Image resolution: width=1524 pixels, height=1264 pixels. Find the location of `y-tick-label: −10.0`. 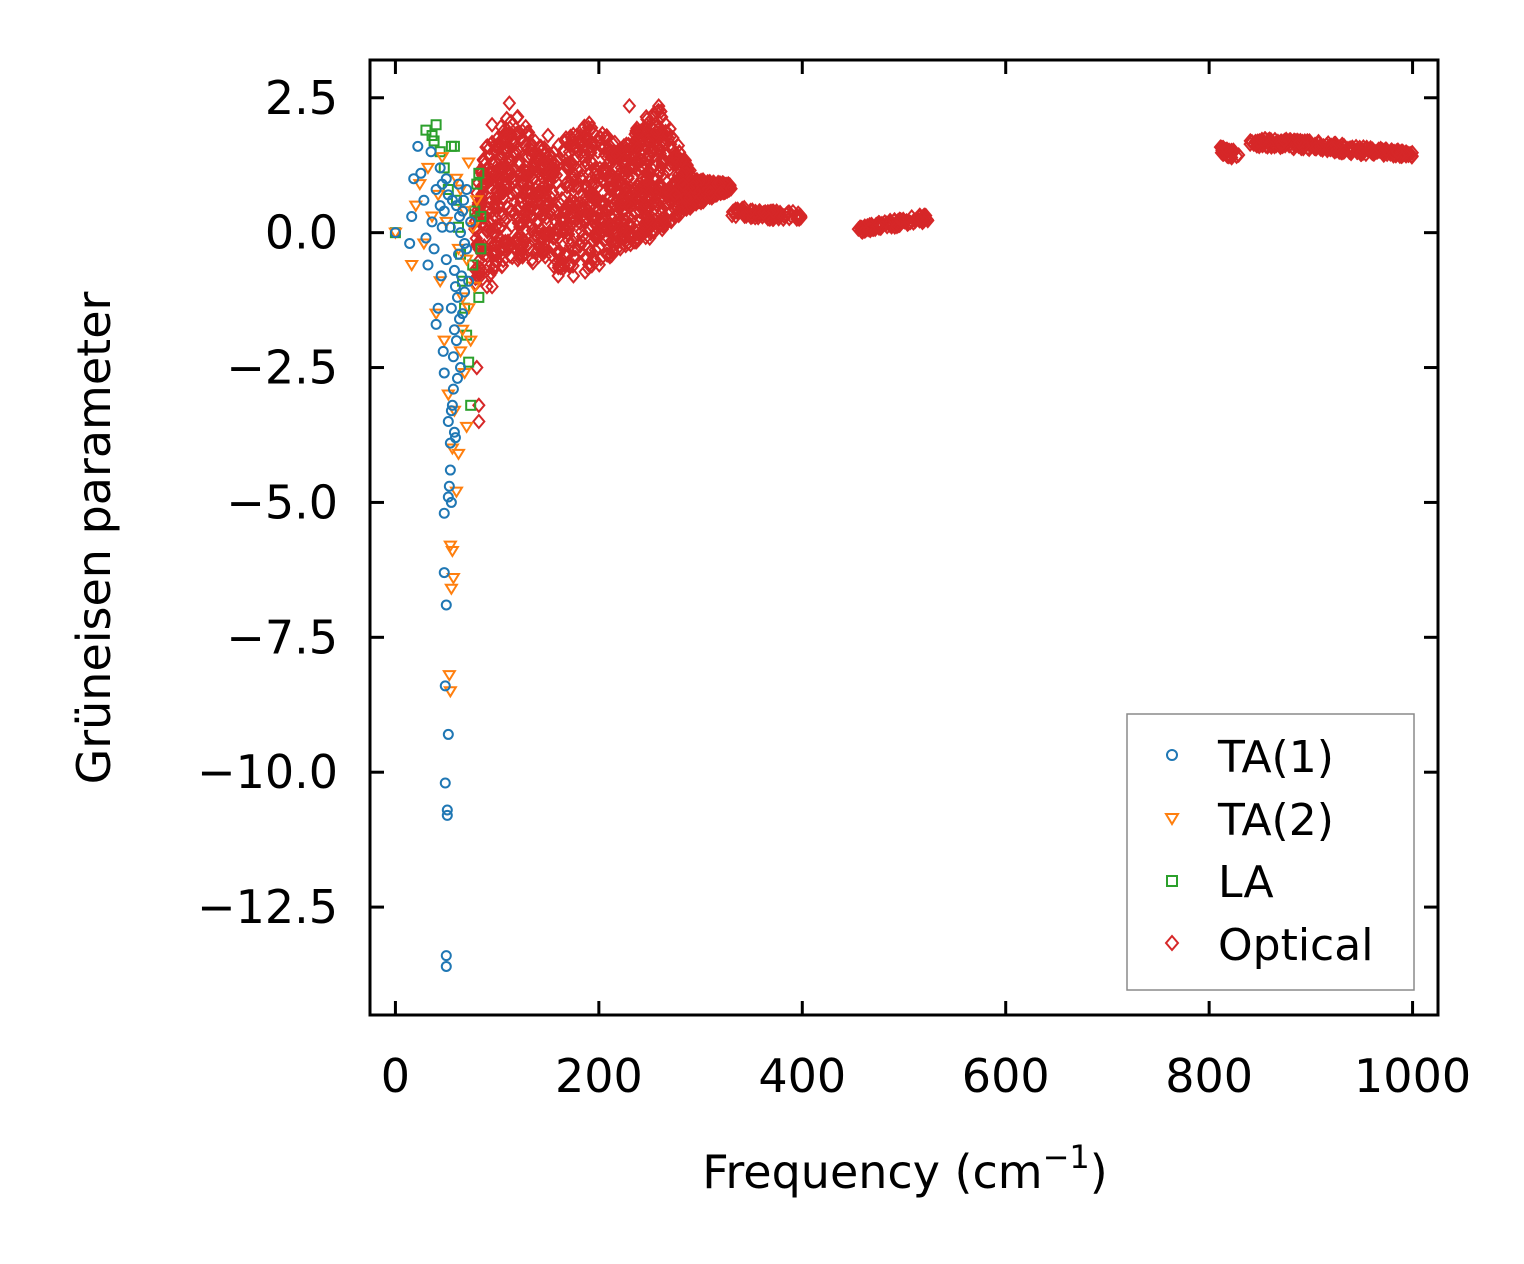

y-tick-label: −10.0 is located at coordinates (267, 772).